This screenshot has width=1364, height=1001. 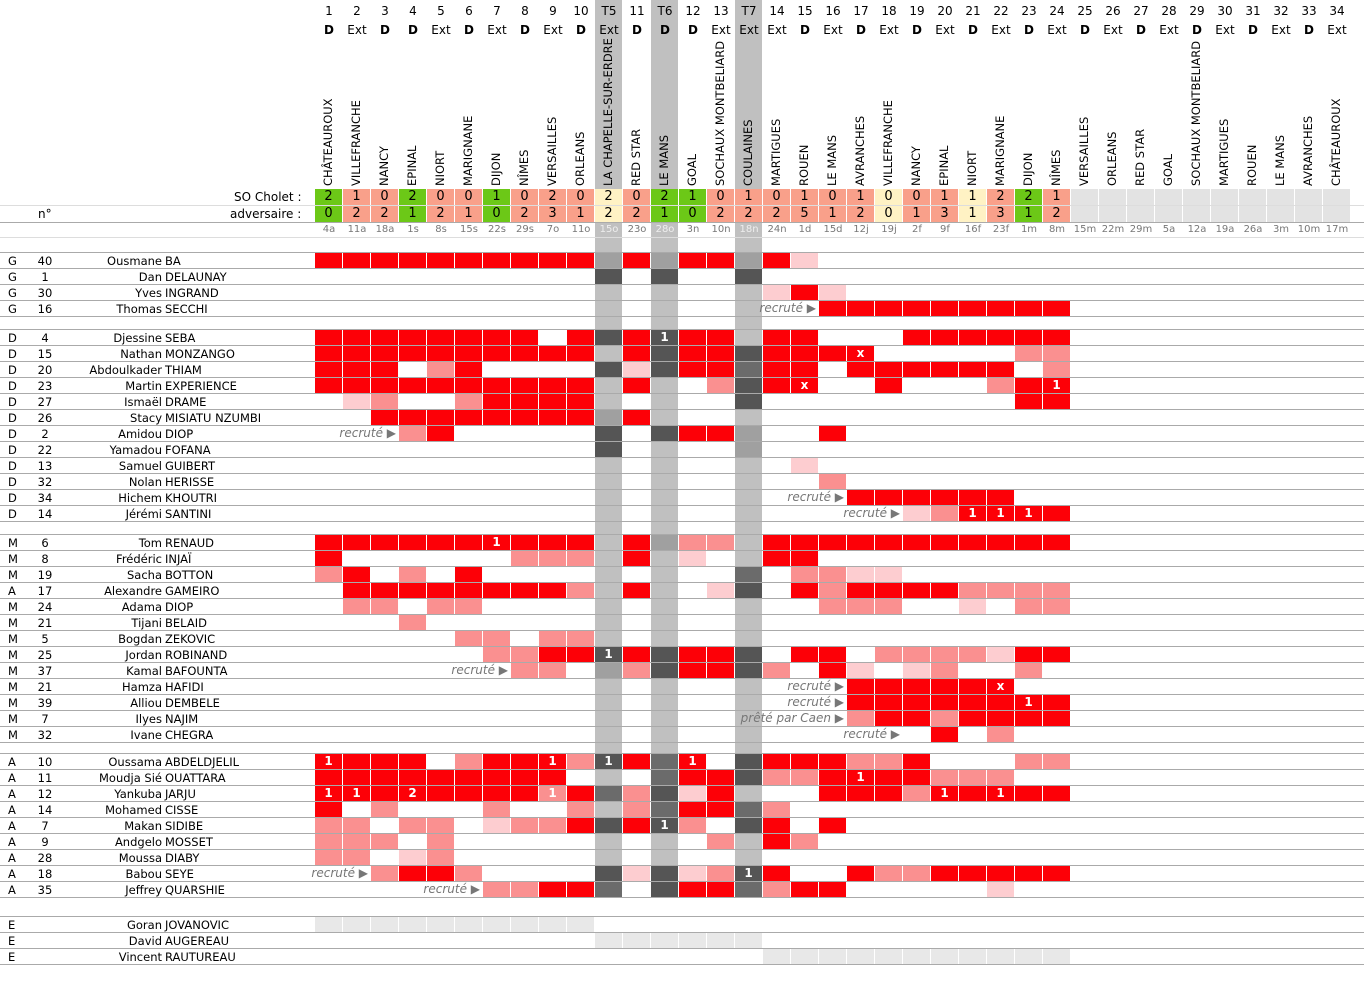 I want to click on player-first-name: Yamadou, so click(x=135, y=450).